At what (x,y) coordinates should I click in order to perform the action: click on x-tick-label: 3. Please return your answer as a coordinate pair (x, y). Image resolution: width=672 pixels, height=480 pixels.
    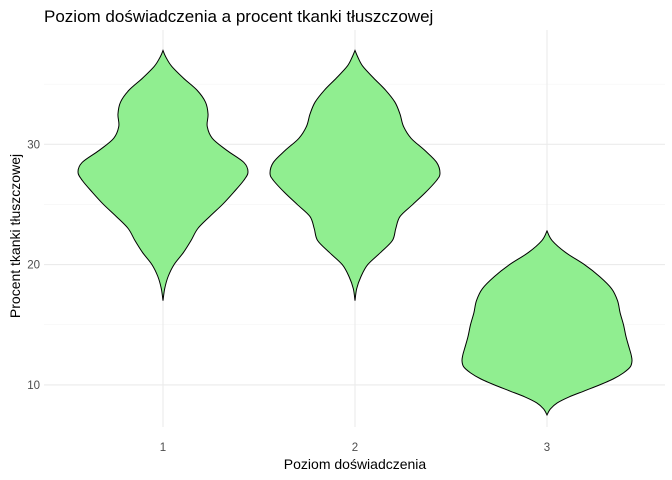
    Looking at the image, I should click on (547, 448).